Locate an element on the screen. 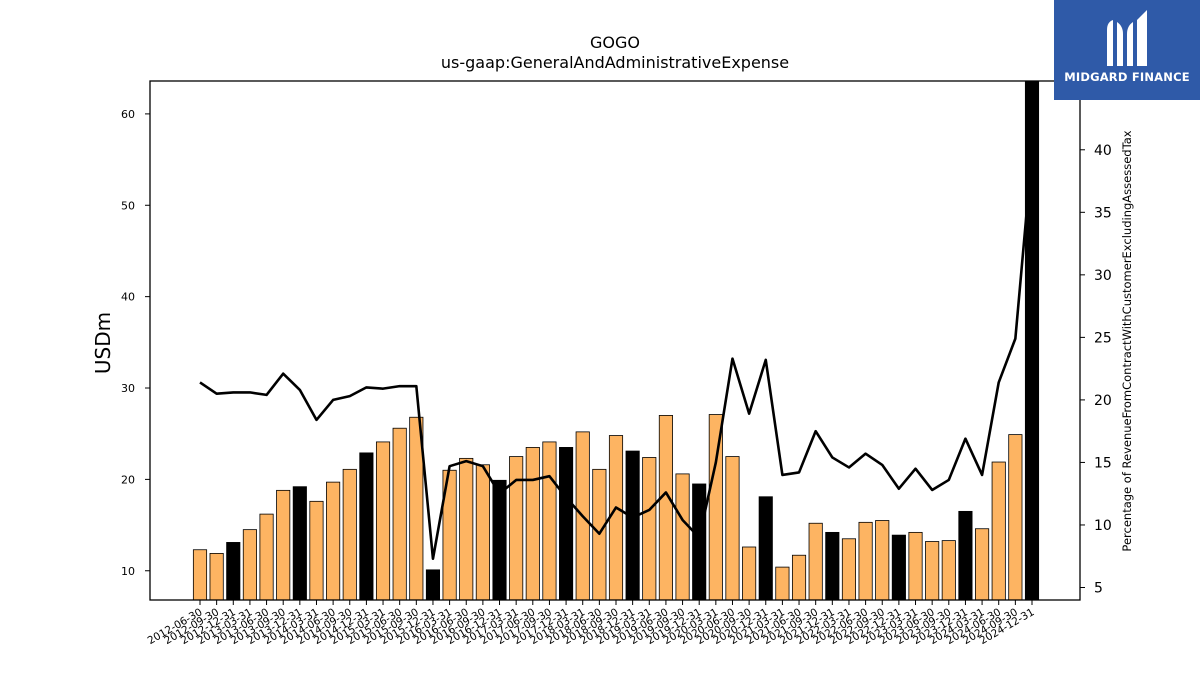  y2-tick-label: 20 is located at coordinates (1103, 401).